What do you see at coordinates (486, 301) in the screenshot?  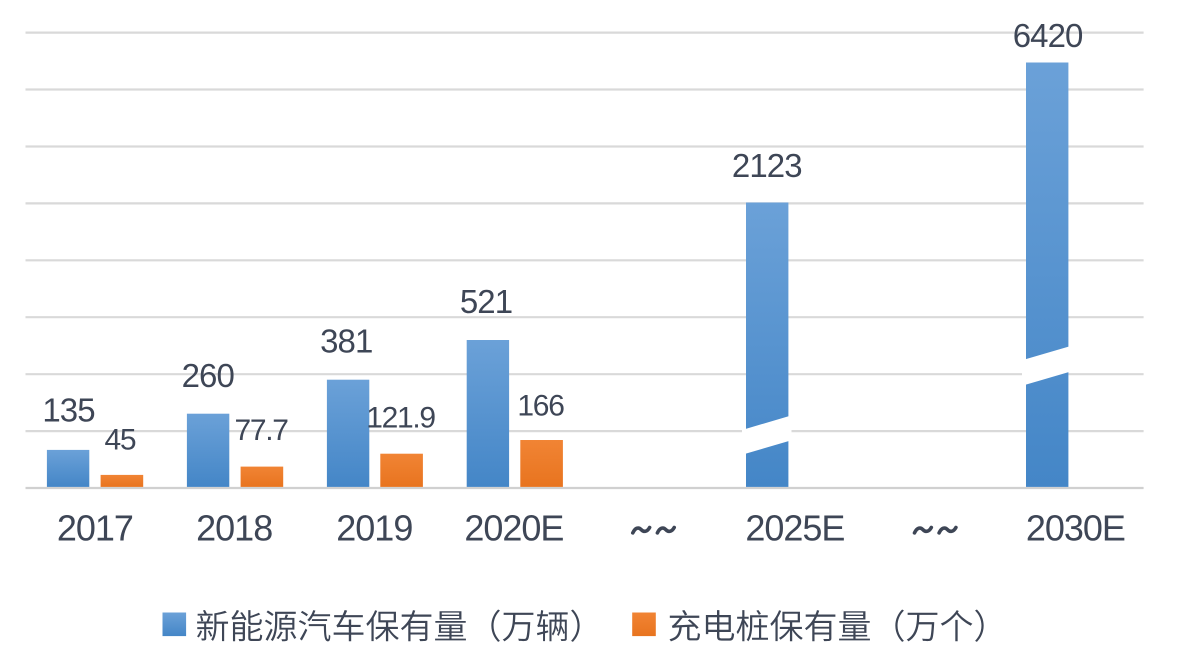 I see `svg-text: 521` at bounding box center [486, 301].